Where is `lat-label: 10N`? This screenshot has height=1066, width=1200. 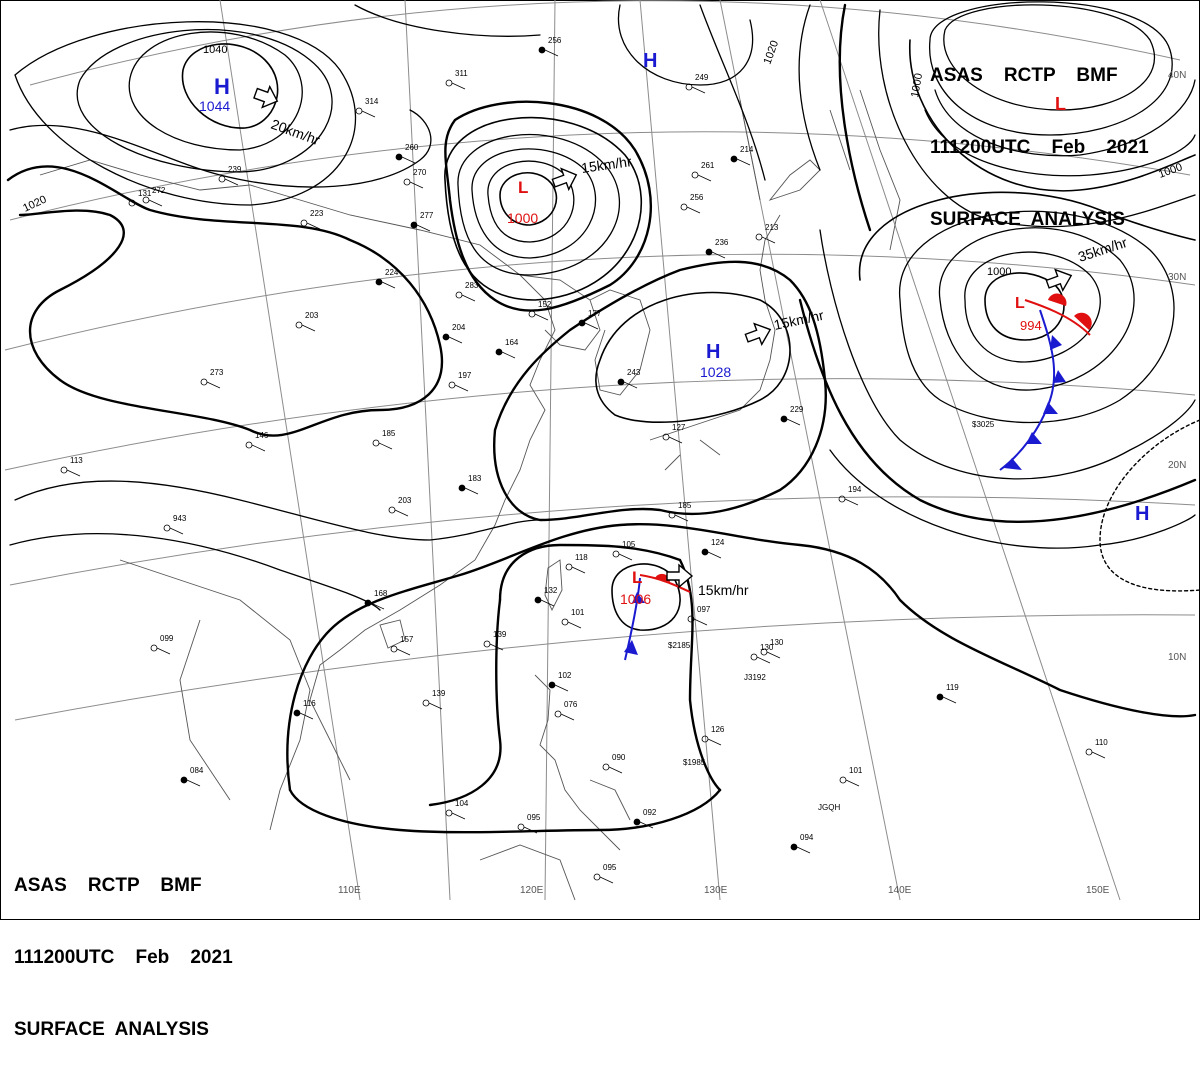
lat-label: 10N is located at coordinates (1177, 657).